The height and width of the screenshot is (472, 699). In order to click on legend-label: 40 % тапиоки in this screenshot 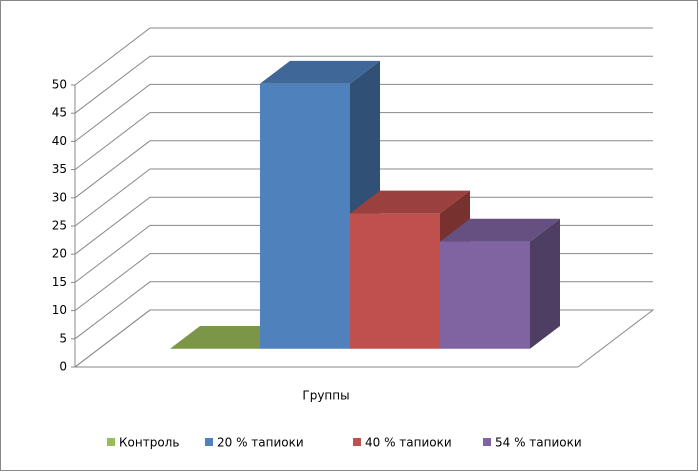, I will do `click(408, 443)`.